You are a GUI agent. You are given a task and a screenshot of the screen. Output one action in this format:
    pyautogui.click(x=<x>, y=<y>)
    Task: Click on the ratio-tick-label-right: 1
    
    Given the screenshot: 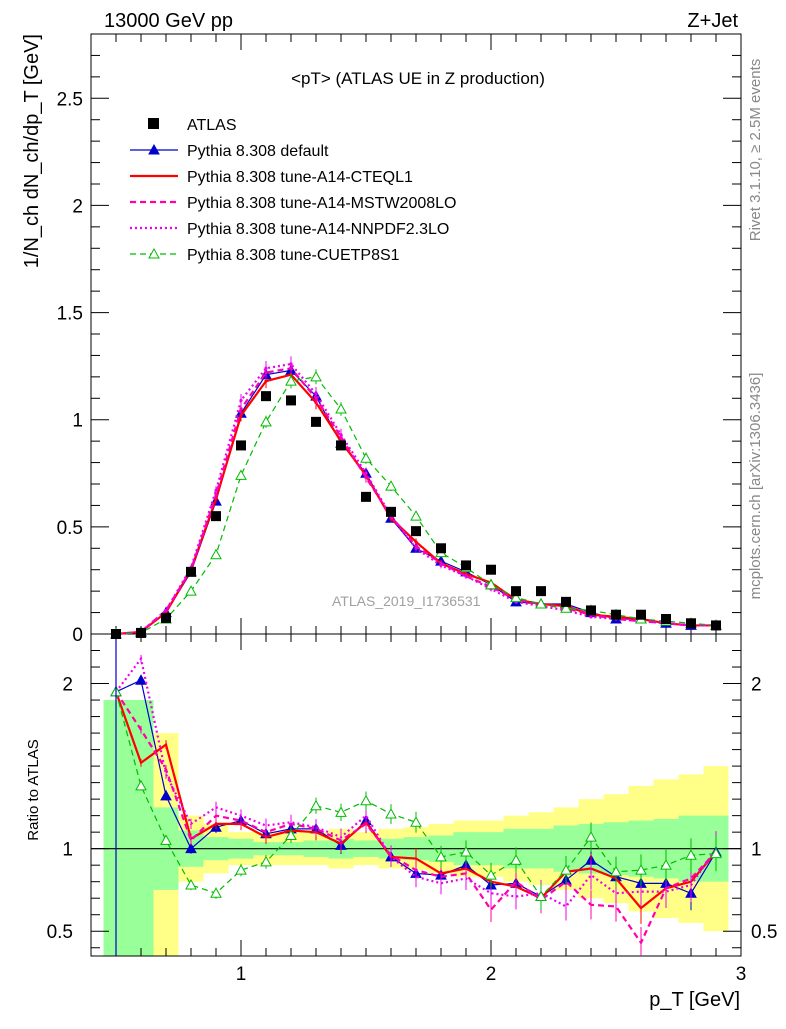 What is the action you would take?
    pyautogui.click(x=756, y=850)
    